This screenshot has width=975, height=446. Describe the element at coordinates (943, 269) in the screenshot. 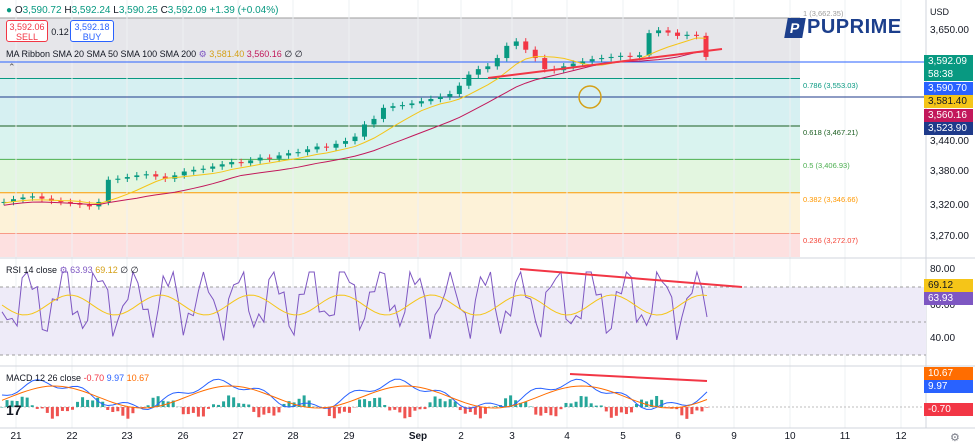

I see `rsi-axis-tick: 80.00` at that location.